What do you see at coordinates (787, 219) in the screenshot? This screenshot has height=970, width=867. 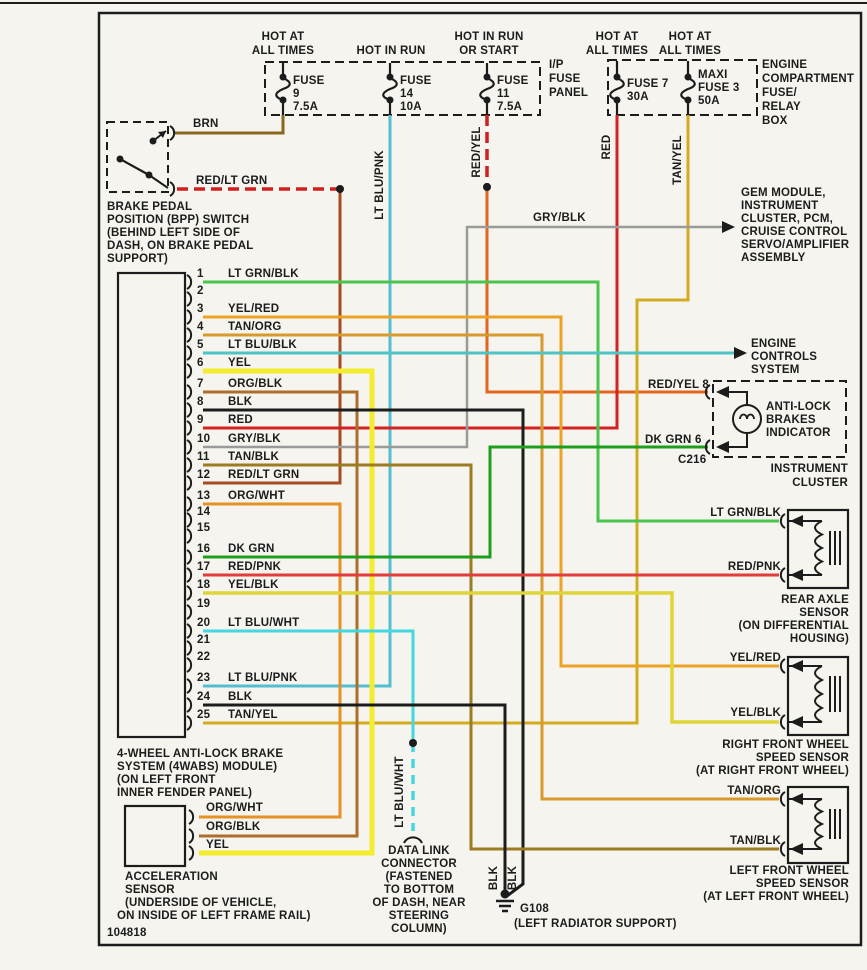 I see `label-cluster-pcm: CLUSTER, PCM,` at bounding box center [787, 219].